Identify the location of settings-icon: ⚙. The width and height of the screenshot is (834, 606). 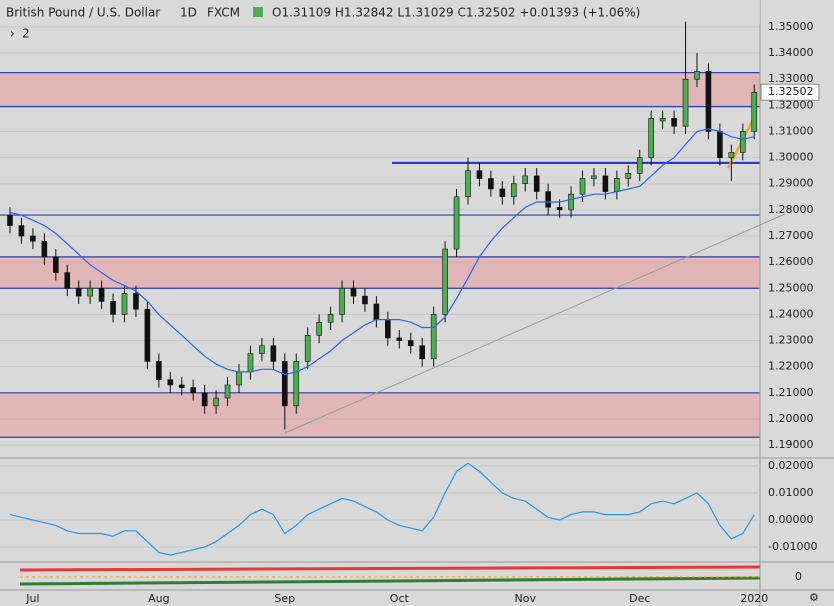
(814, 597).